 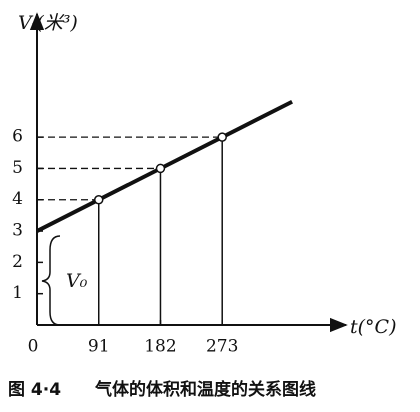 What do you see at coordinates (33, 347) in the screenshot?
I see `x-tick-label: 0` at bounding box center [33, 347].